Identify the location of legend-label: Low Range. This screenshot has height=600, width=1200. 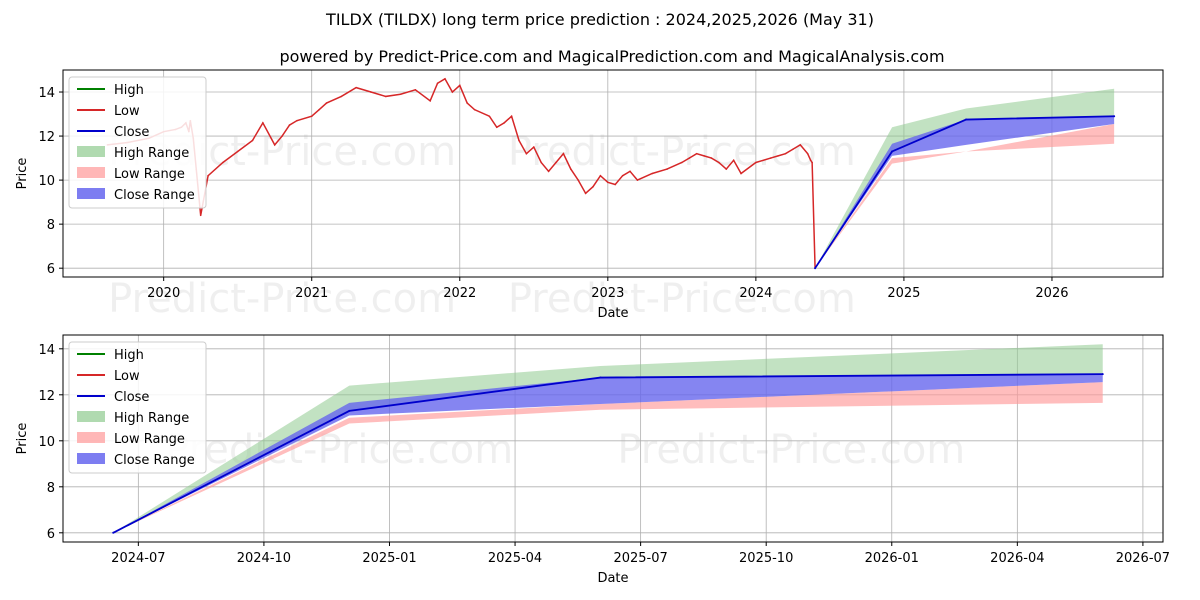
(149, 174).